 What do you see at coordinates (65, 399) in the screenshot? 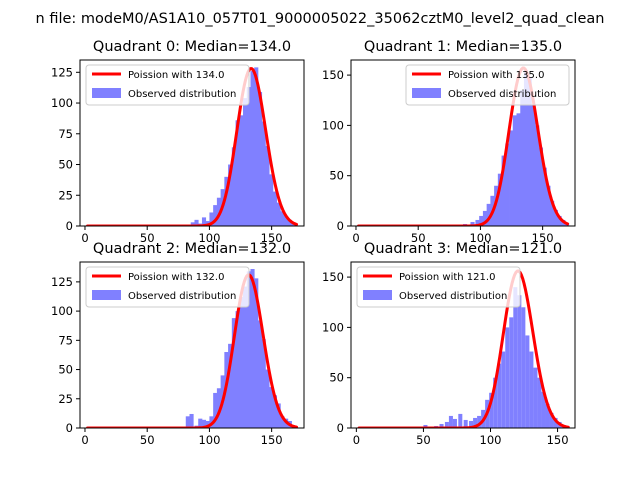
I see `y-tick-label: 25` at bounding box center [65, 399].